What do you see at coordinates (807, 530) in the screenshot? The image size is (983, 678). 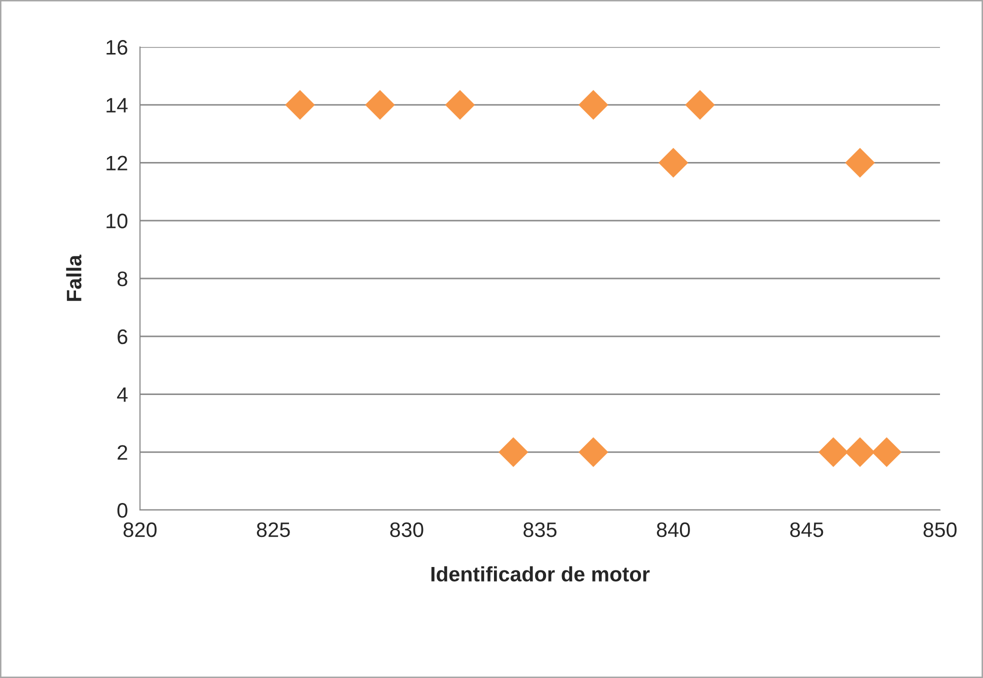 I see `x-tick-label: 845` at bounding box center [807, 530].